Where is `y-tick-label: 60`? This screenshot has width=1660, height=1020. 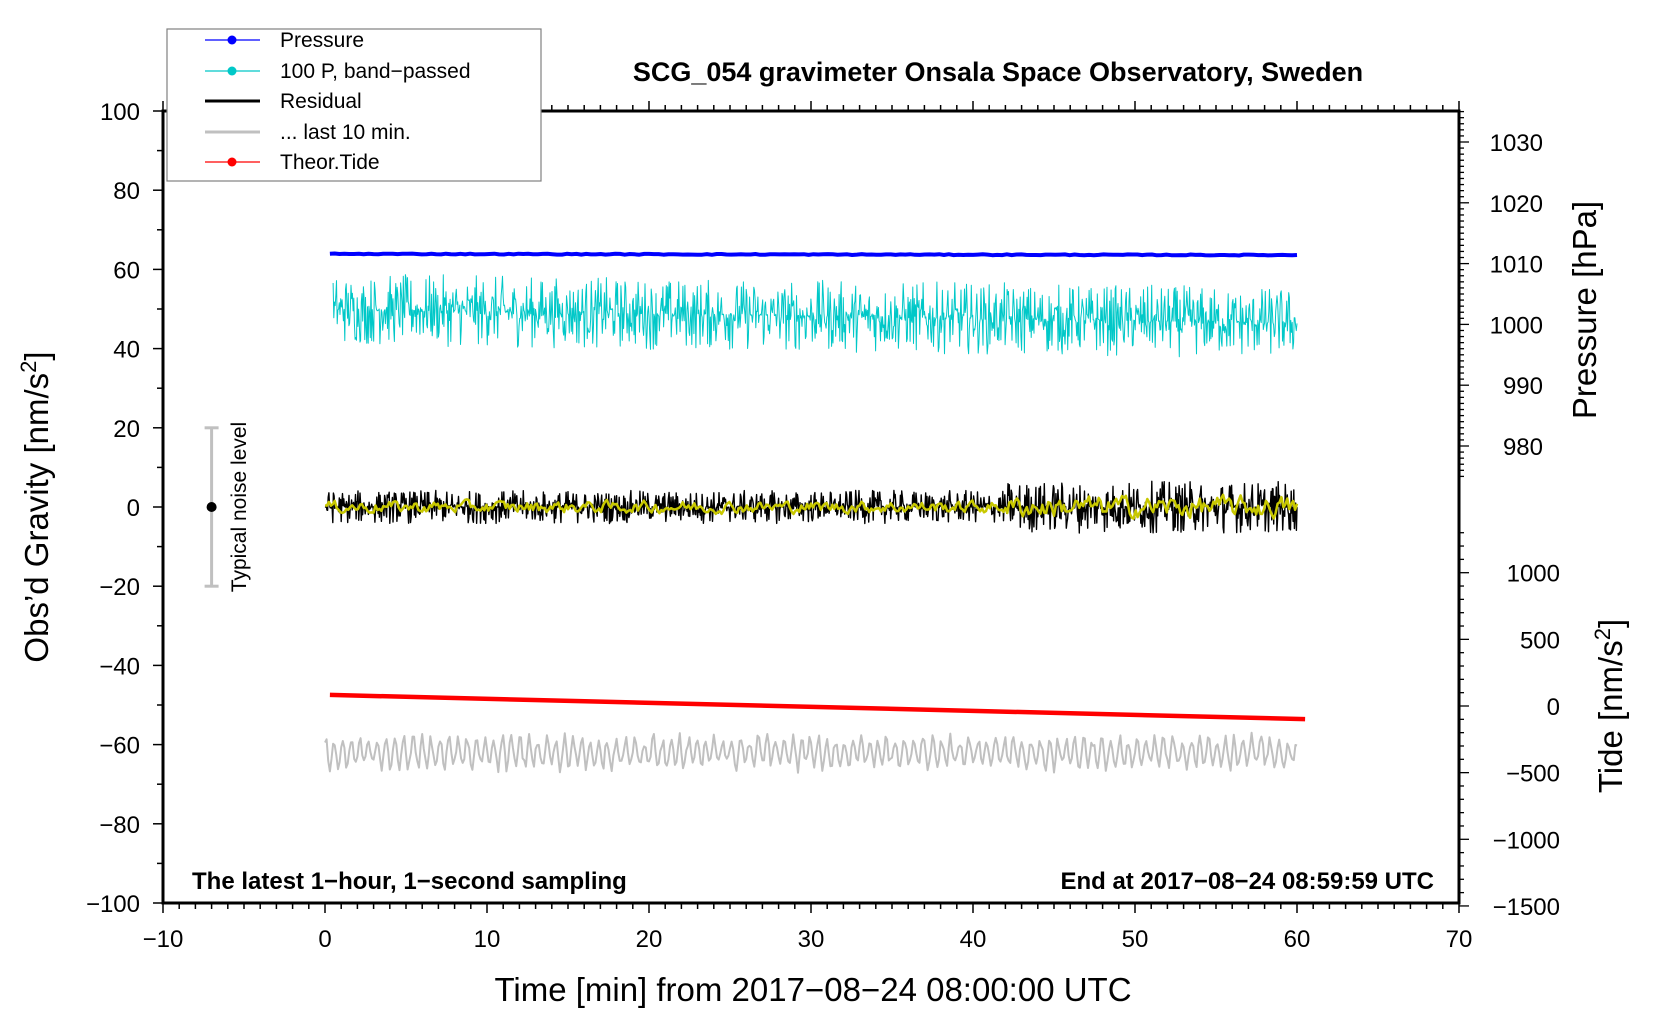 y-tick-label: 60 is located at coordinates (126, 270).